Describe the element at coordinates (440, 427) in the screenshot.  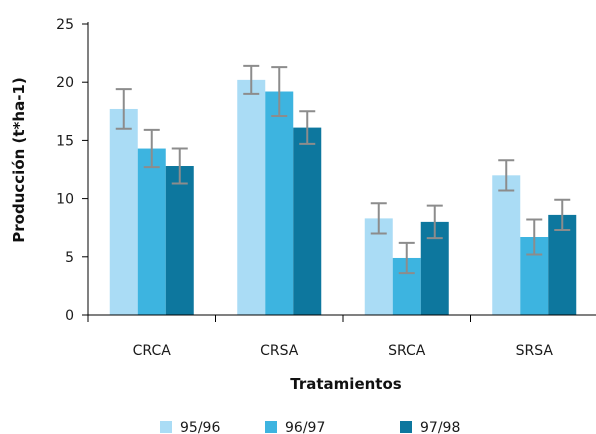
I see `legend-label: 97/98` at that location.